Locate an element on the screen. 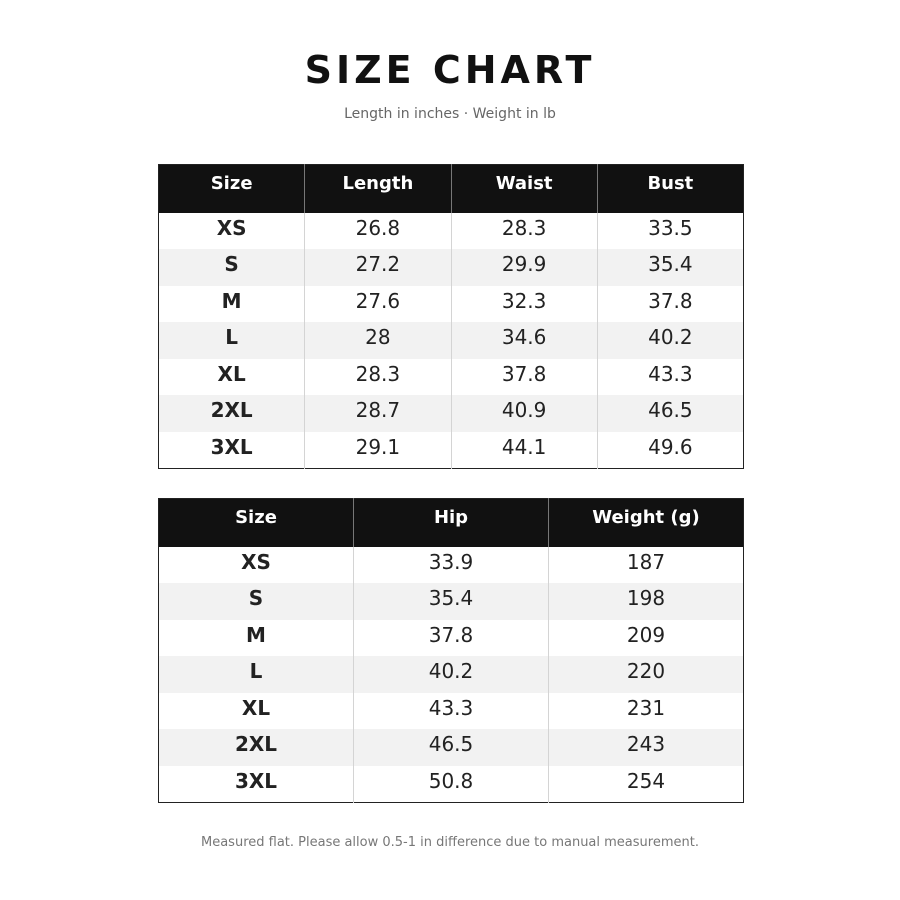 The image size is (900, 900). table-row: M 37.8 209 is located at coordinates (451, 637).